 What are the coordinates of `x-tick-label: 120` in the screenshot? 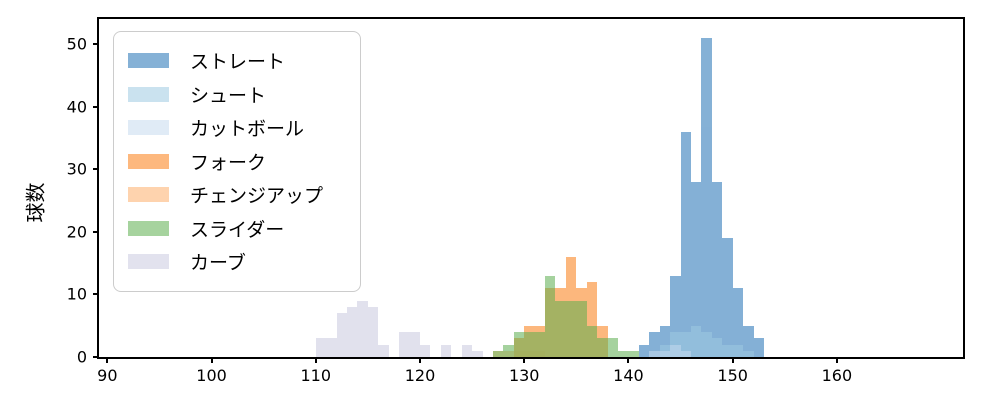 It's located at (420, 375).